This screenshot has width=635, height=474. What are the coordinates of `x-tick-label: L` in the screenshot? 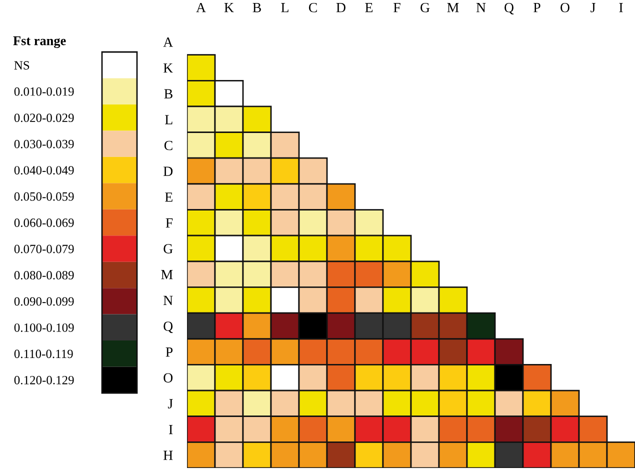 It's located at (284, 7).